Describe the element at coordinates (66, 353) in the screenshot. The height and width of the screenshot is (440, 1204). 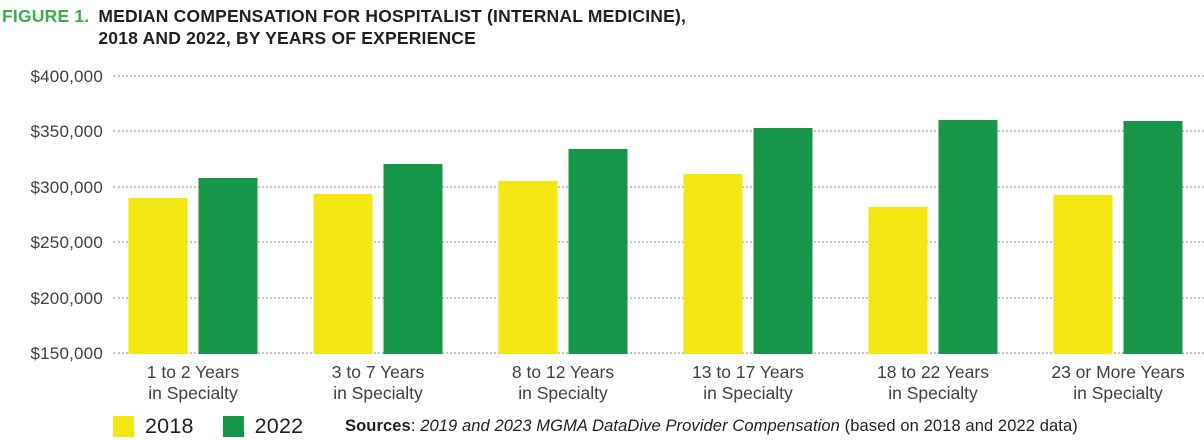
I see `y-axis-tick-label: $150,000` at that location.